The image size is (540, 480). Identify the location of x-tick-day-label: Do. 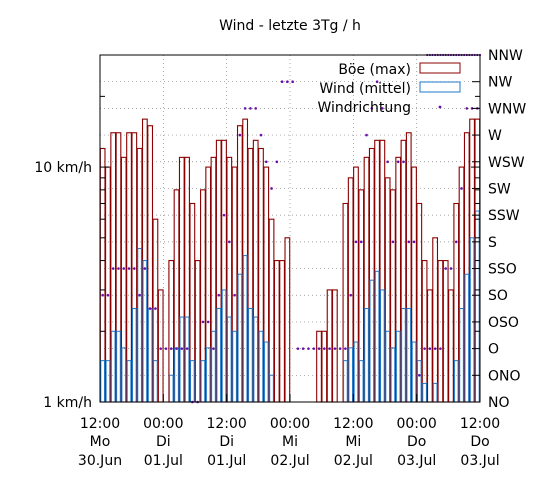
(416, 442).